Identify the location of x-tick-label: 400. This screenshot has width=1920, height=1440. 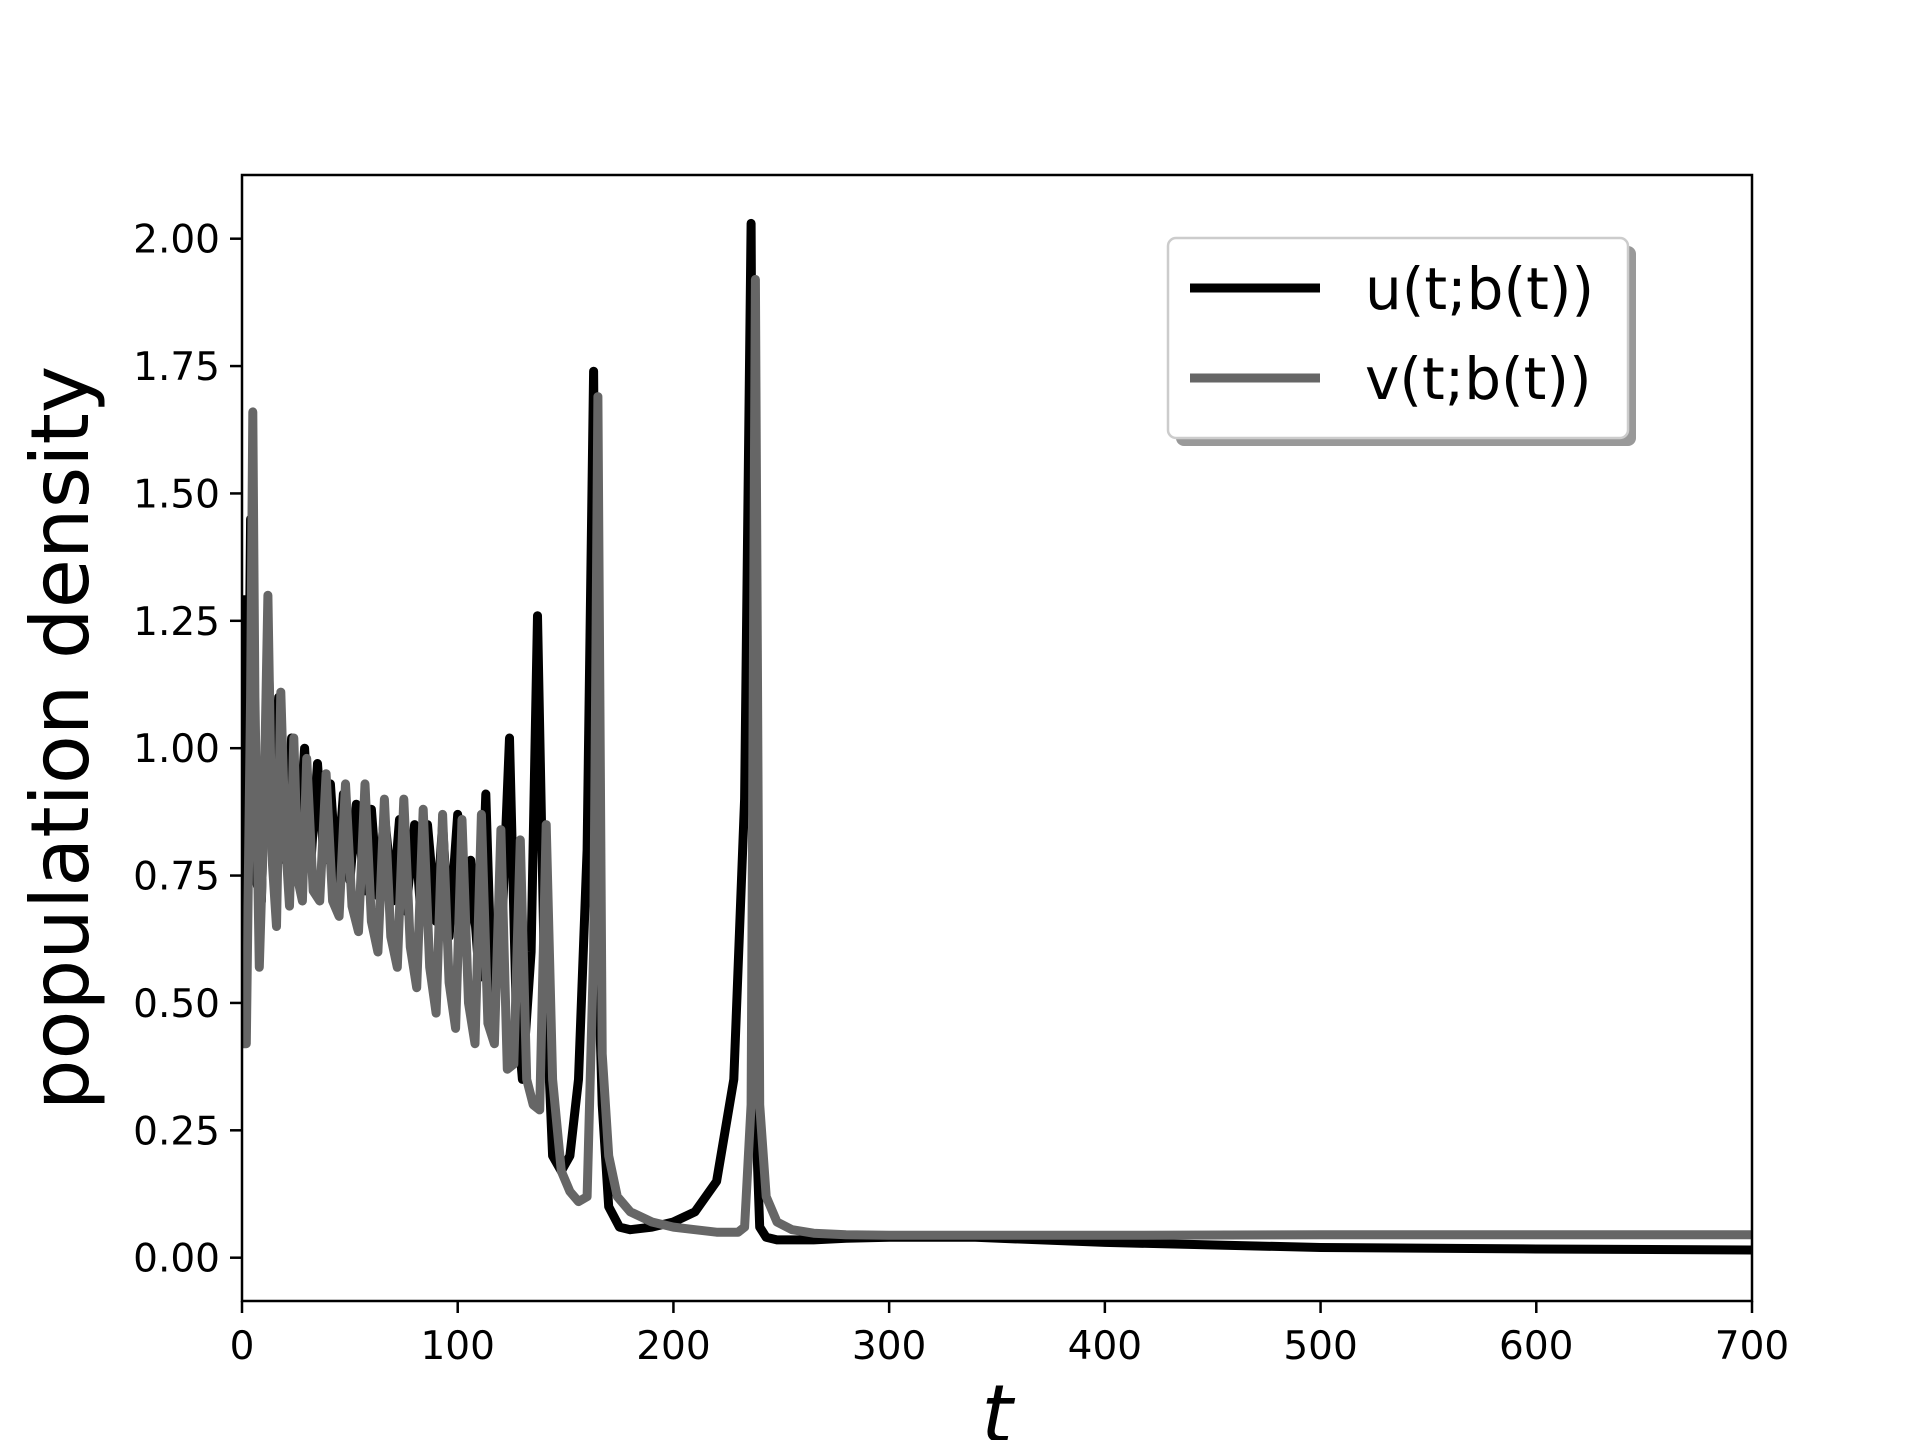
(1105, 1346).